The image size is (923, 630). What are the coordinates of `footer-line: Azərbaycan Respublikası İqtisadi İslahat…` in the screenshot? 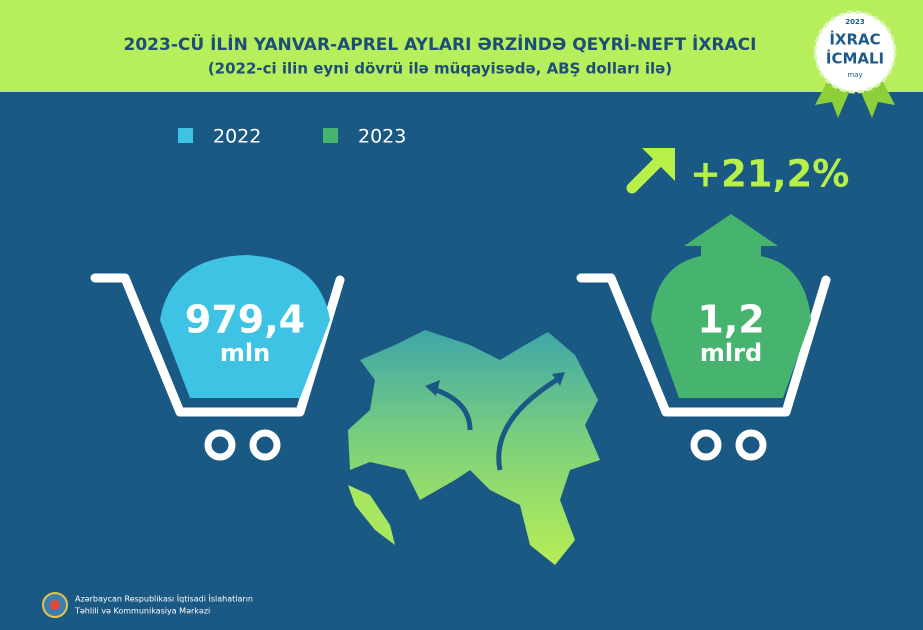 It's located at (164, 599).